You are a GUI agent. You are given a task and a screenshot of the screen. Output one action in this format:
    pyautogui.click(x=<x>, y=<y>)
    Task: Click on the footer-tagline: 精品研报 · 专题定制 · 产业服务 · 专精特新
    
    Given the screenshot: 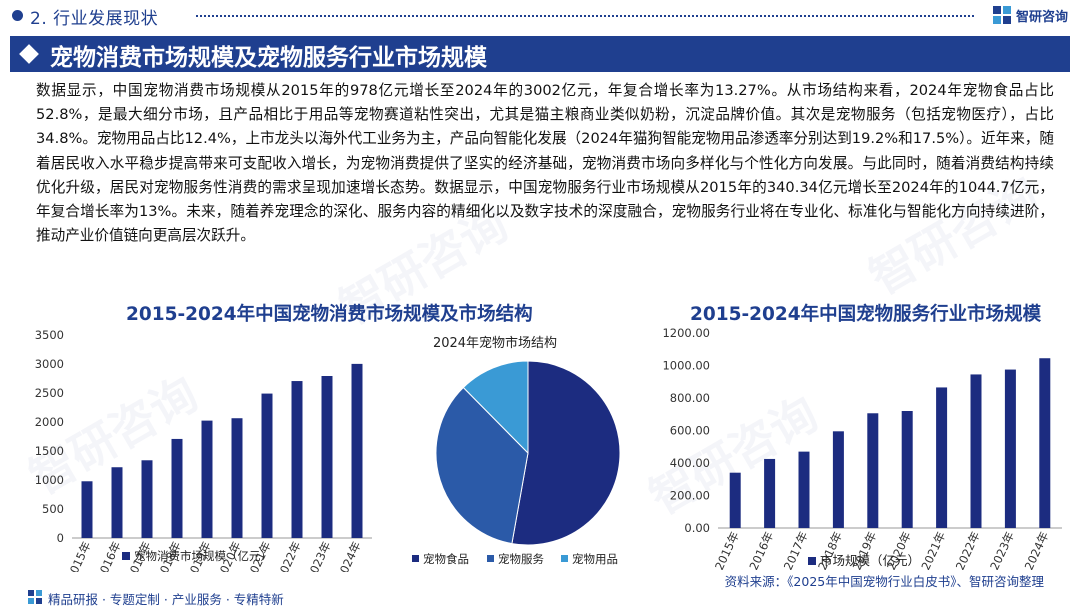 What is the action you would take?
    pyautogui.click(x=166, y=599)
    